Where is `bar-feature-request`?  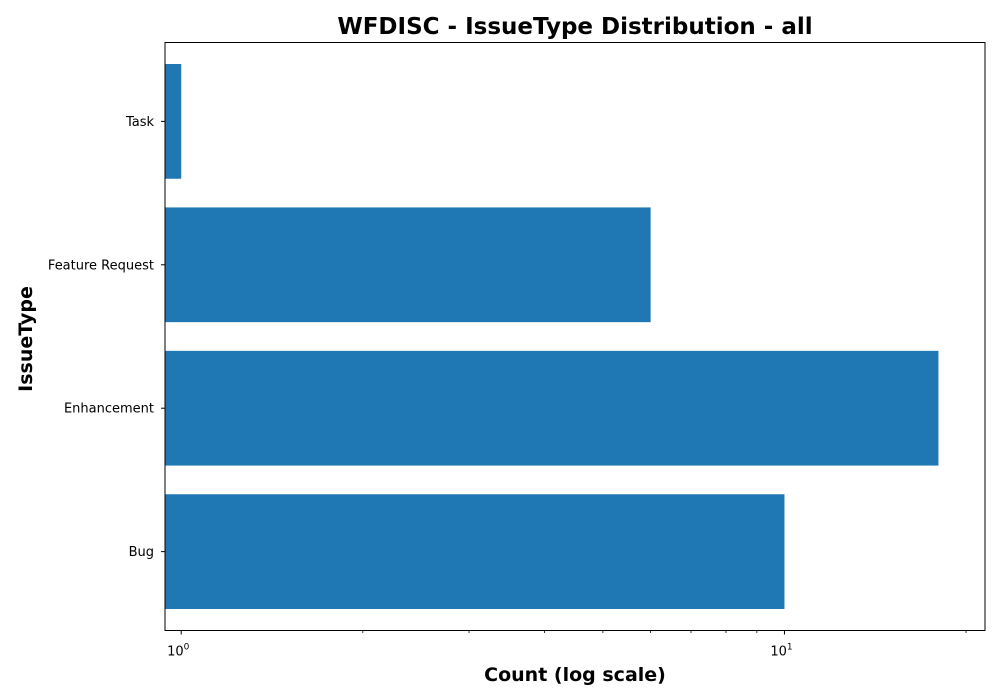
bar-feature-request is located at coordinates (408, 265).